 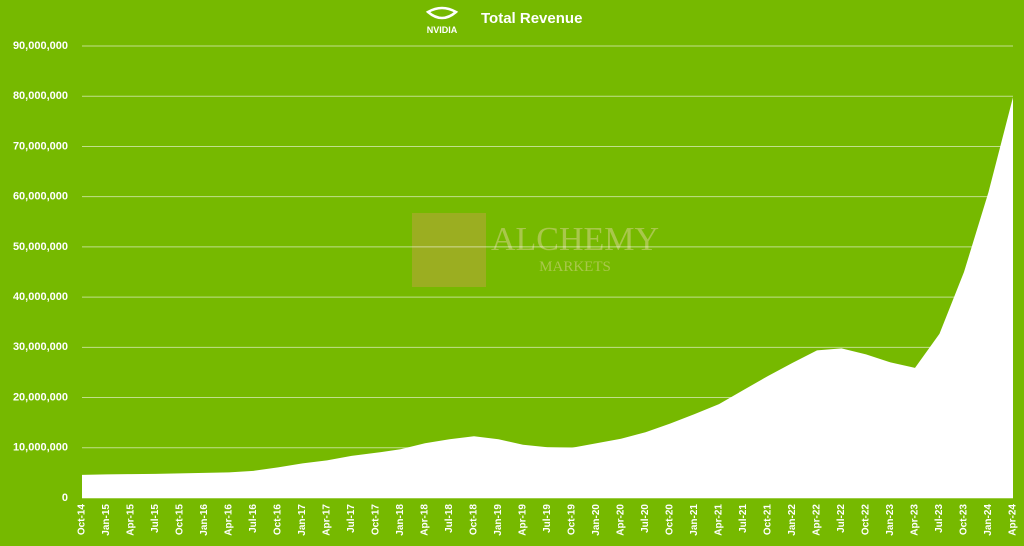 I want to click on x-tick-label: Jan-17, so click(x=302, y=520).